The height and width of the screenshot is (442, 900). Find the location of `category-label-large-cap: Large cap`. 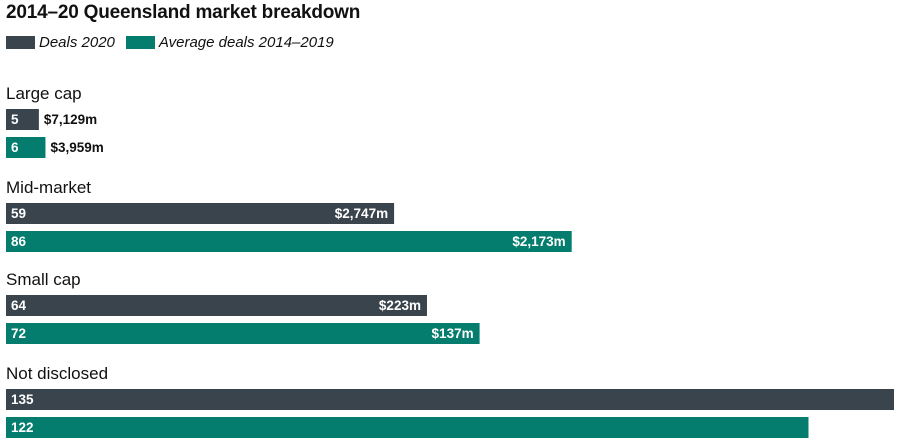

category-label-large-cap: Large cap is located at coordinates (44, 93).